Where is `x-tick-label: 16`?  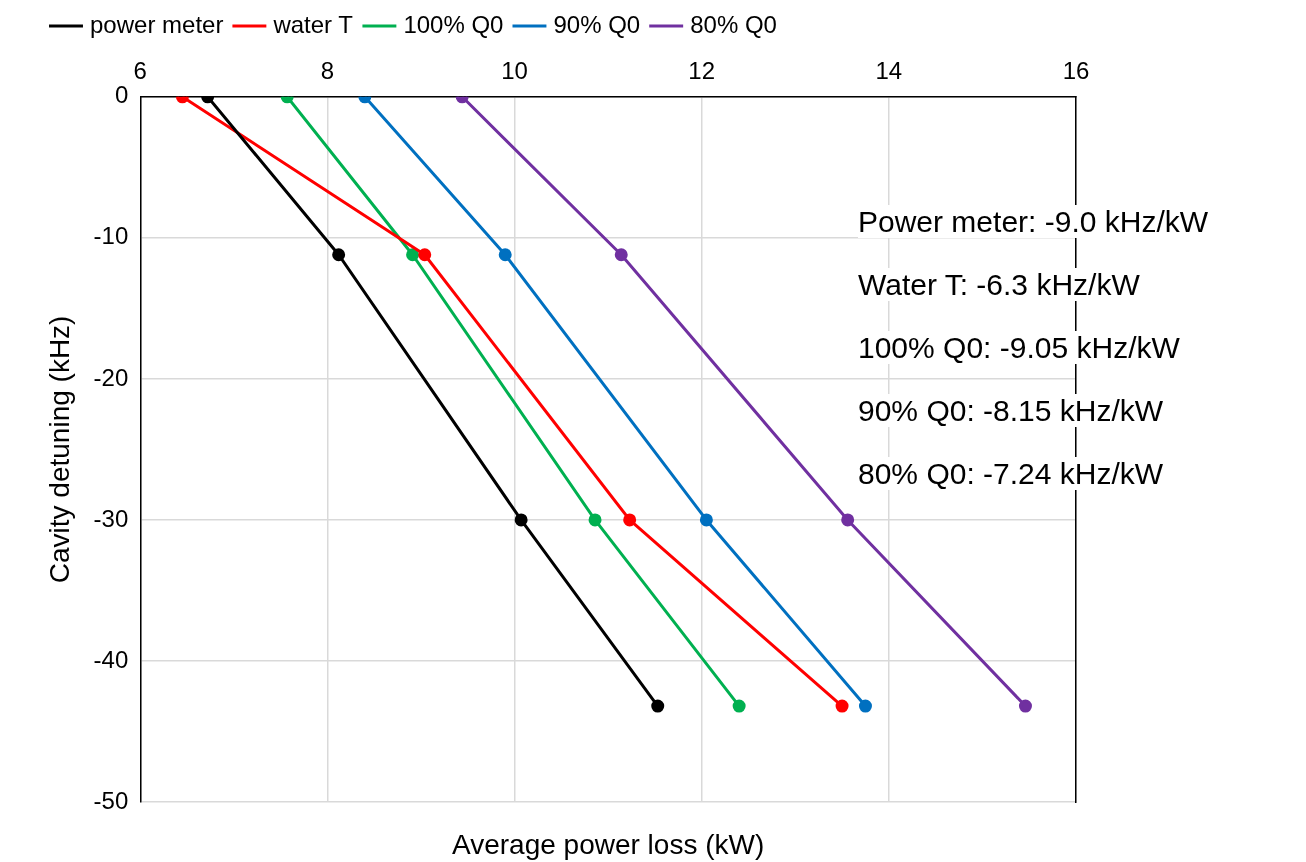 x-tick-label: 16 is located at coordinates (1076, 71).